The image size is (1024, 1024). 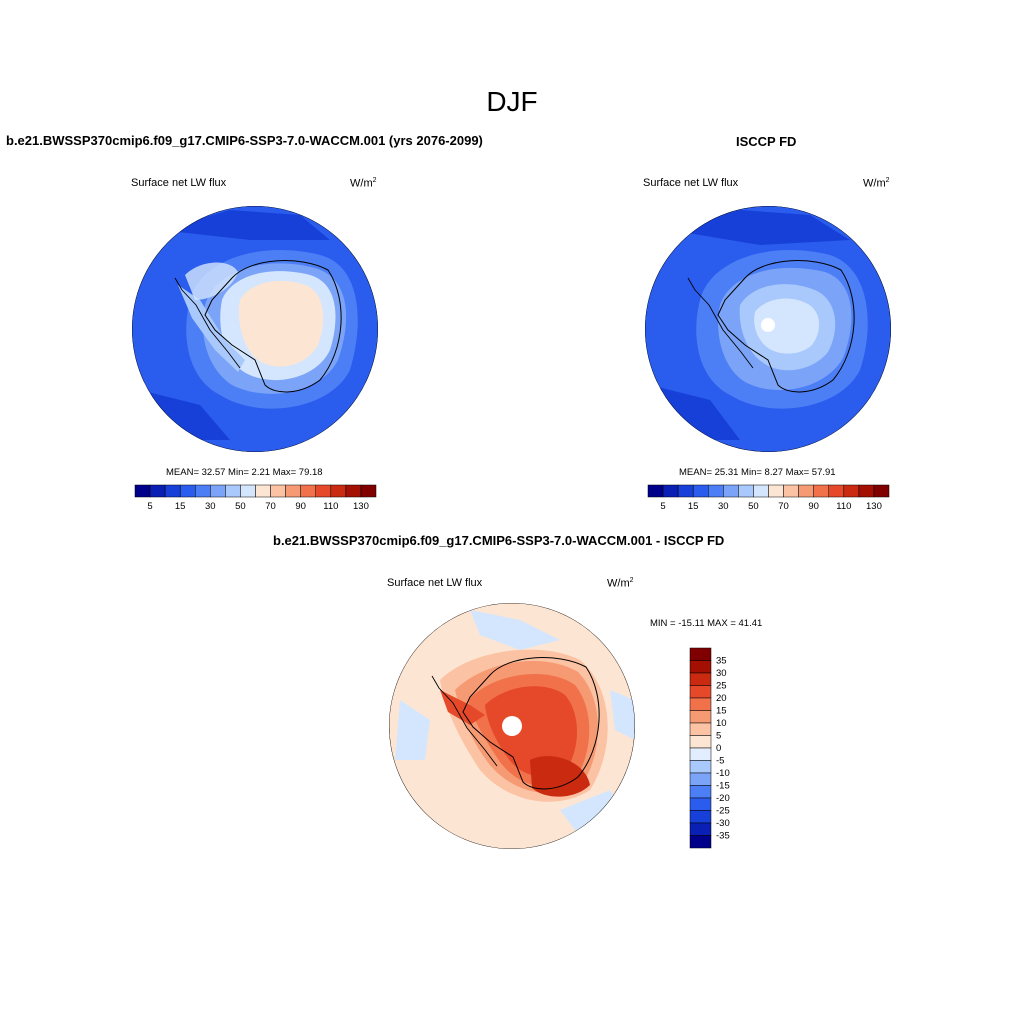 I want to click on panel3-colorbar-tick-label: 30, so click(x=721, y=673).